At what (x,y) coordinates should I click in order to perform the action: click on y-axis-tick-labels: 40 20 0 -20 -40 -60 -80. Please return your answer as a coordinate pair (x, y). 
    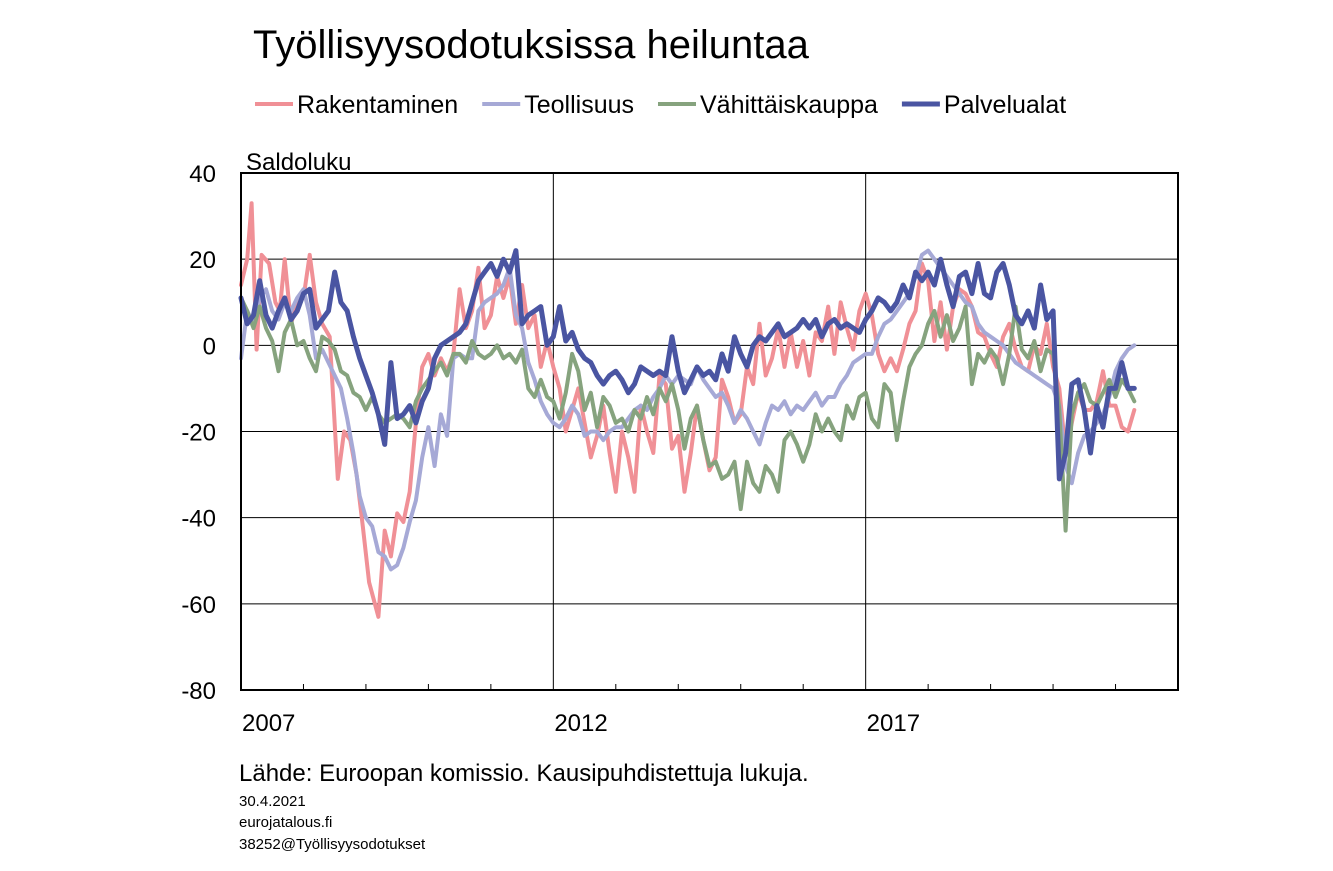
    Looking at the image, I should click on (198, 433).